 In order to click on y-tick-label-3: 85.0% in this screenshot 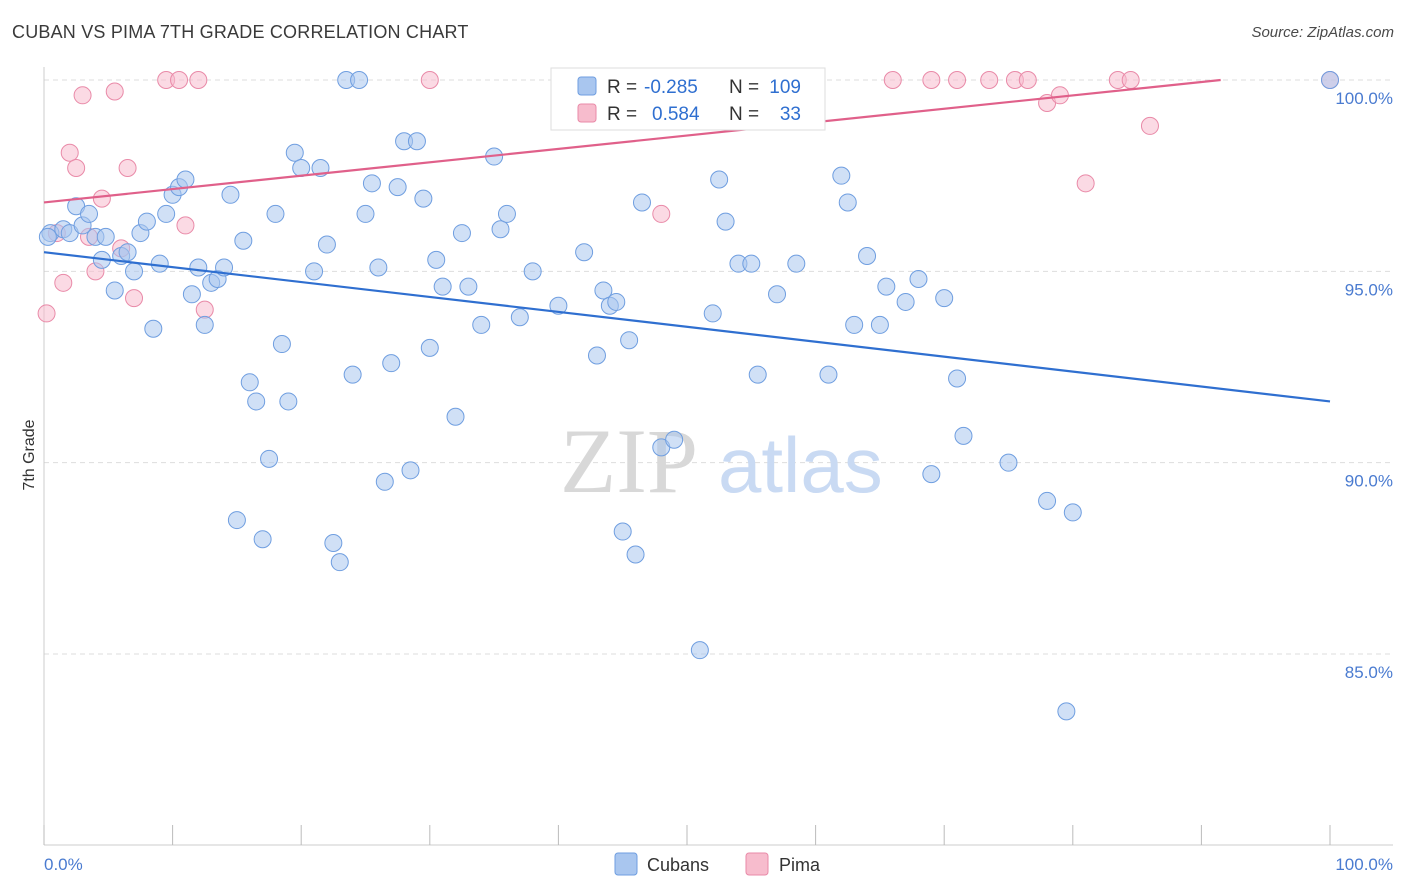, I will do `click(1369, 672)`.